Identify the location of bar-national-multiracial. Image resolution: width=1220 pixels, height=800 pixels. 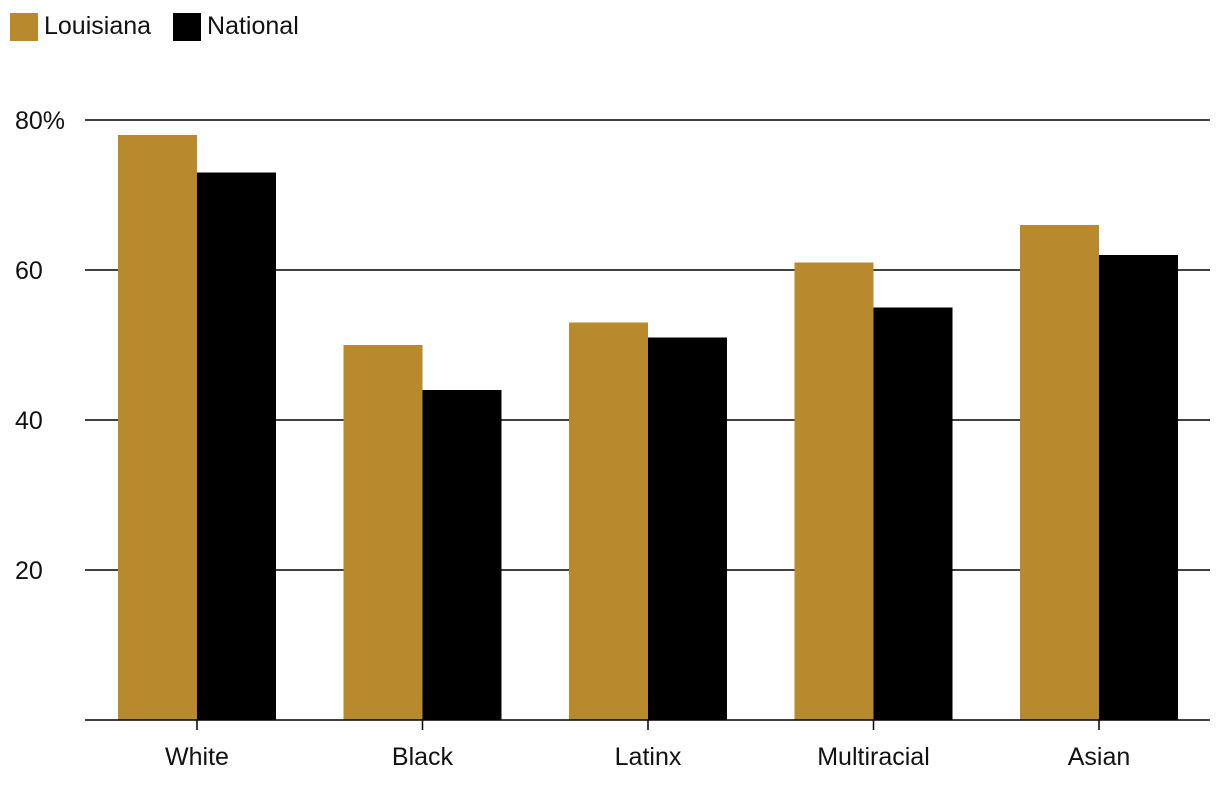
(913, 513).